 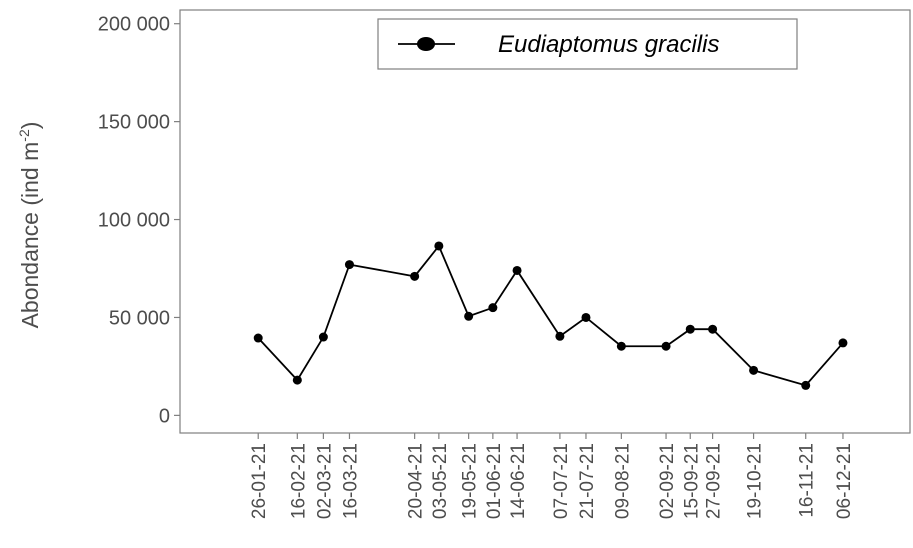 What do you see at coordinates (561, 481) in the screenshot?
I see `x-tick-label: 07-07-21` at bounding box center [561, 481].